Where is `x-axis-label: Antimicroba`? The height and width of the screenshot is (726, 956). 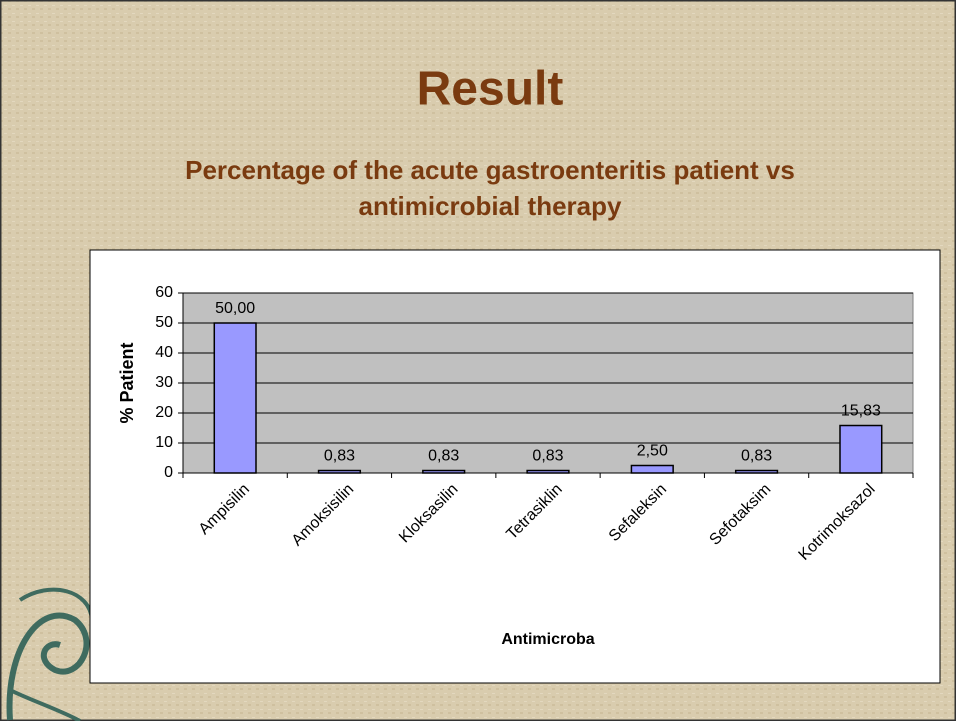 x-axis-label: Antimicroba is located at coordinates (547, 639).